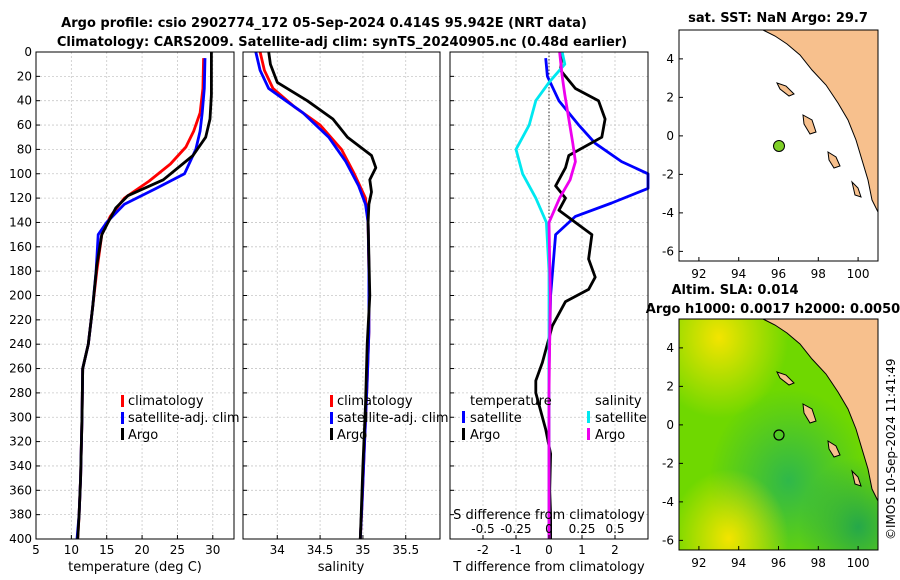 Image resolution: width=900 pixels, height=580 pixels. Describe the element at coordinates (20, 515) in the screenshot. I see `y-tick-label: 380` at that location.